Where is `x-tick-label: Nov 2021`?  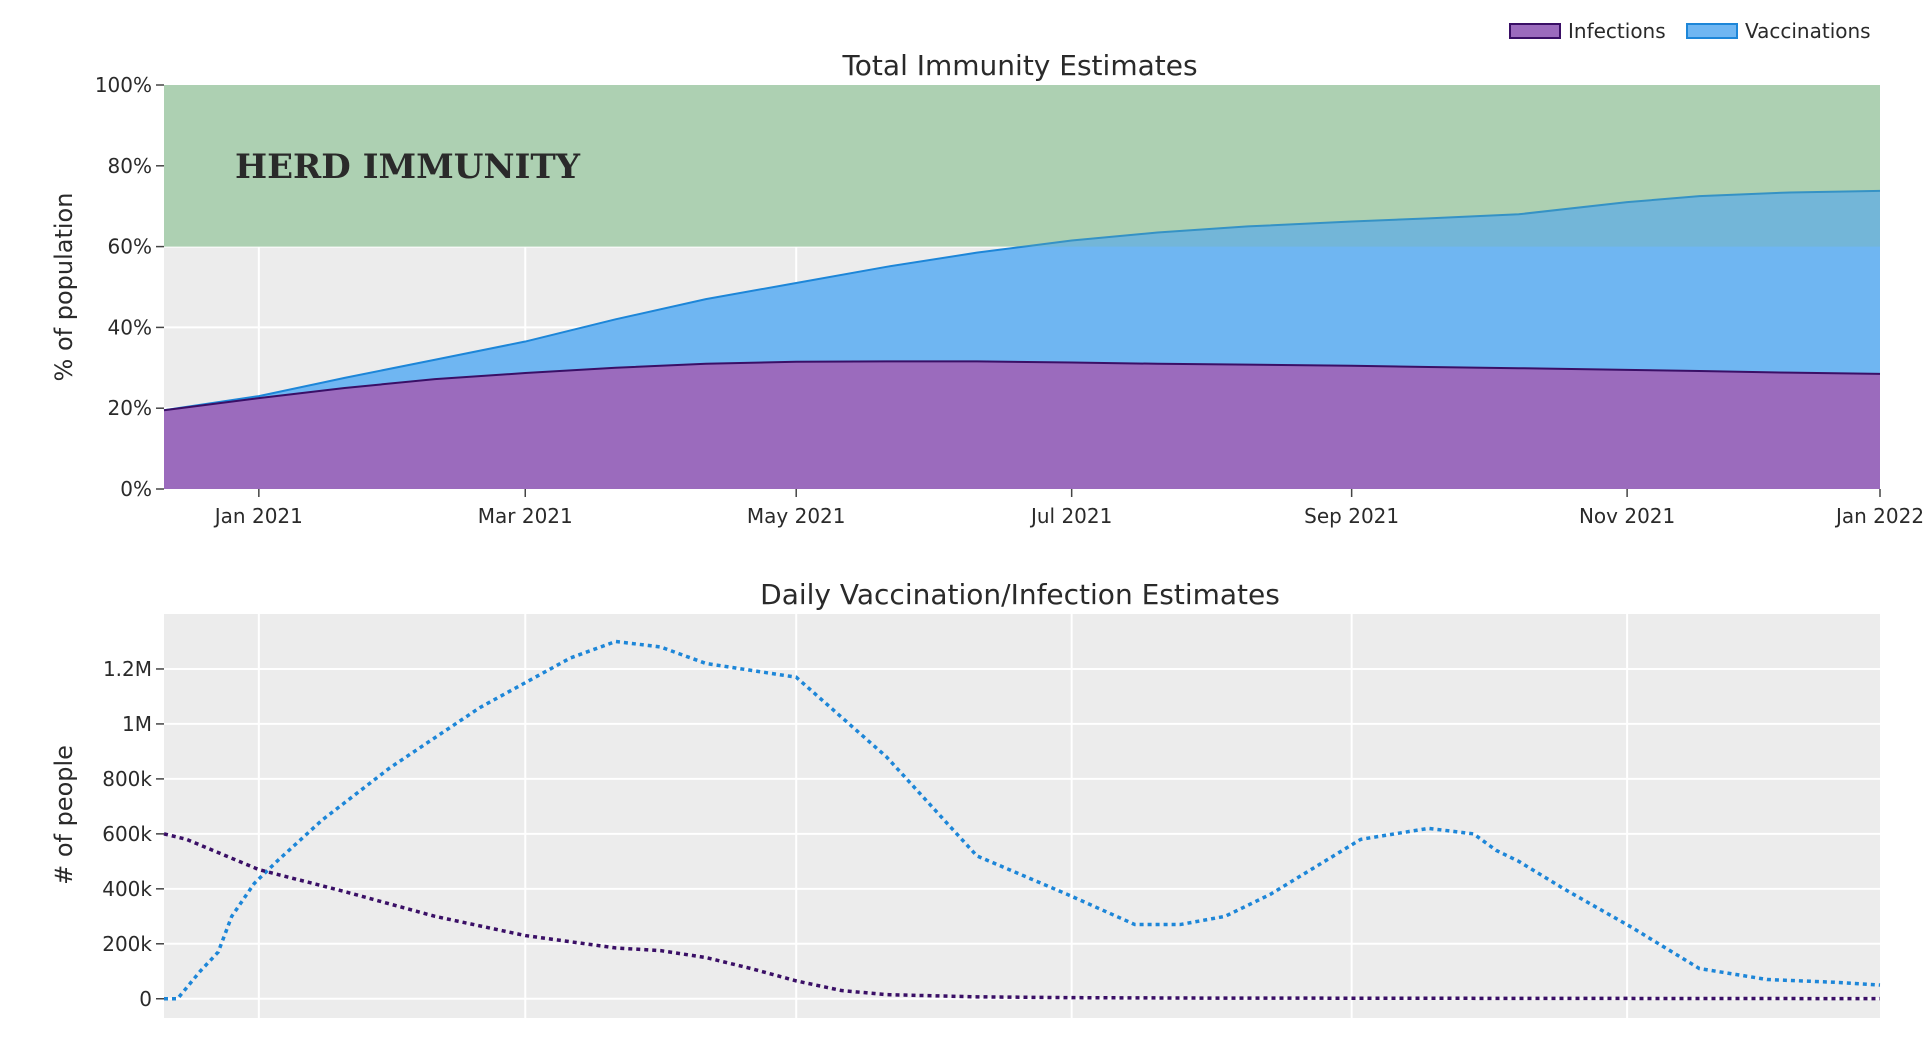 x-tick-label: Nov 2021 is located at coordinates (1627, 516).